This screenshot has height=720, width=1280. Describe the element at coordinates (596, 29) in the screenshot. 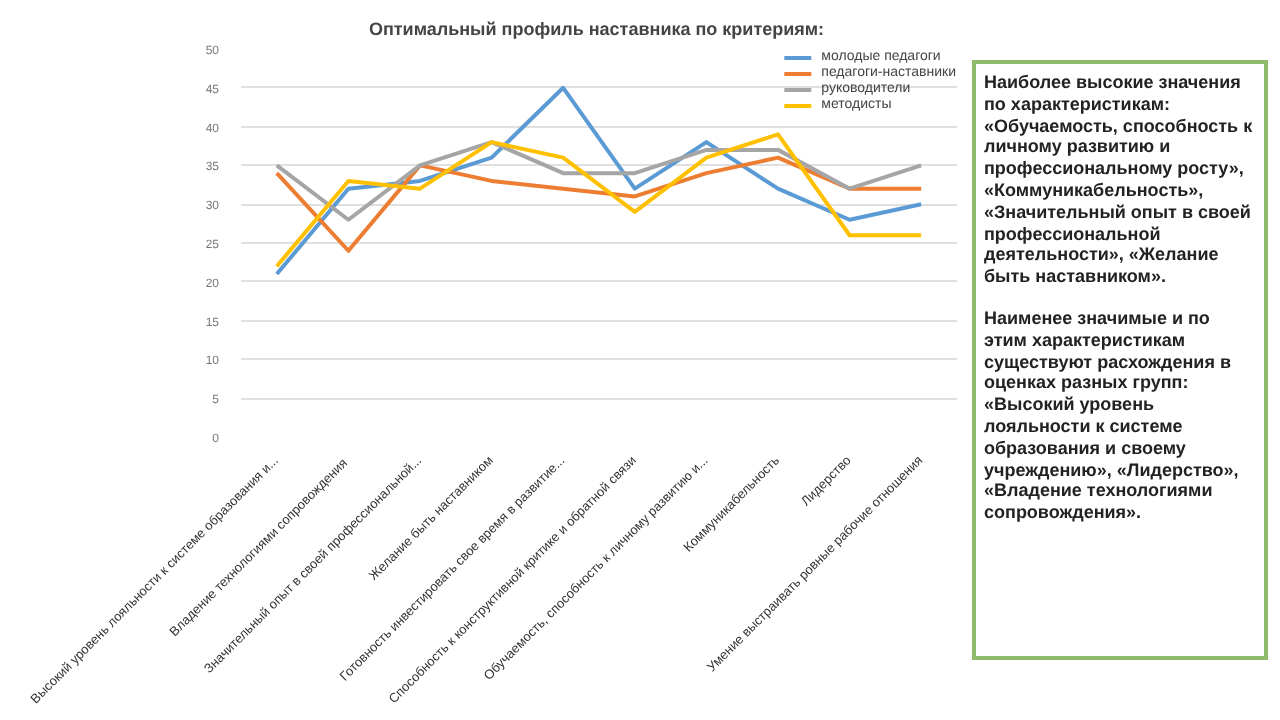

I see `chart-title: Оптимальный профиль наставника по критериям:` at that location.